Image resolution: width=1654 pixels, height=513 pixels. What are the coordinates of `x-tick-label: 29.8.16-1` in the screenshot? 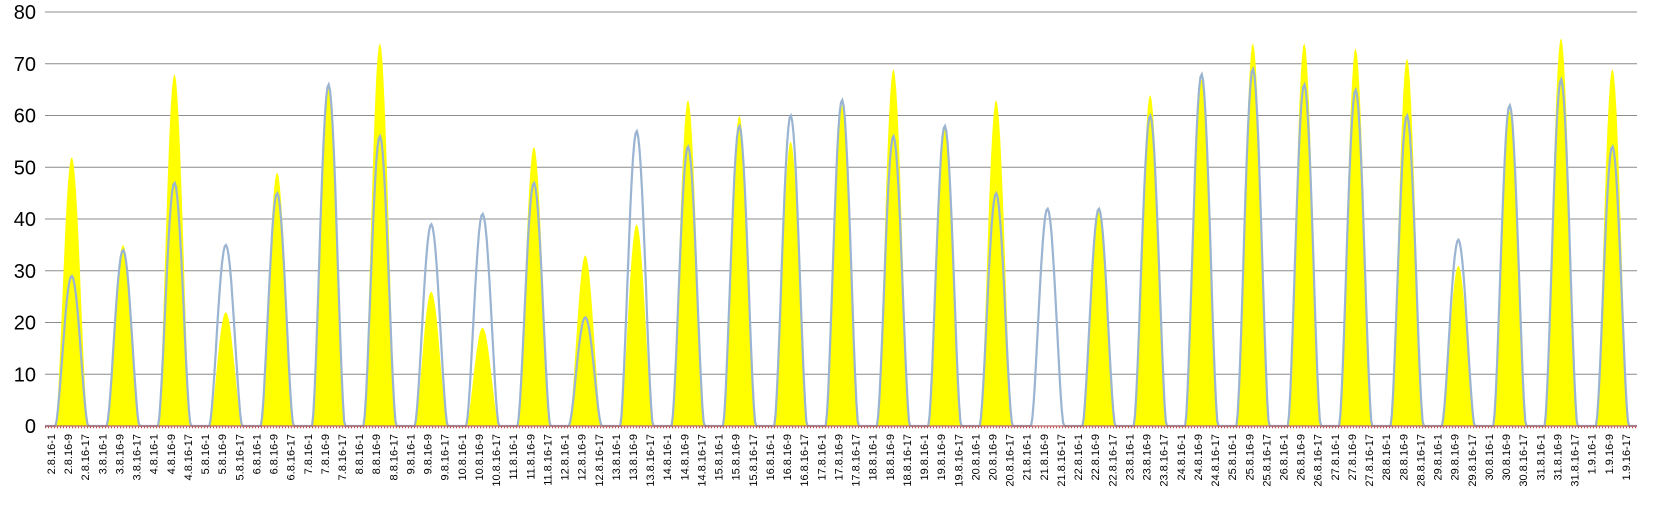 It's located at (1439, 457).